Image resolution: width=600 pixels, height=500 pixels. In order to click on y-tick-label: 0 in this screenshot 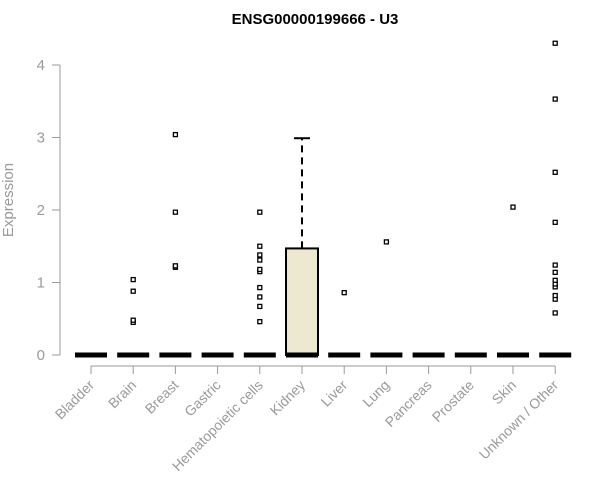, I will do `click(41, 355)`.